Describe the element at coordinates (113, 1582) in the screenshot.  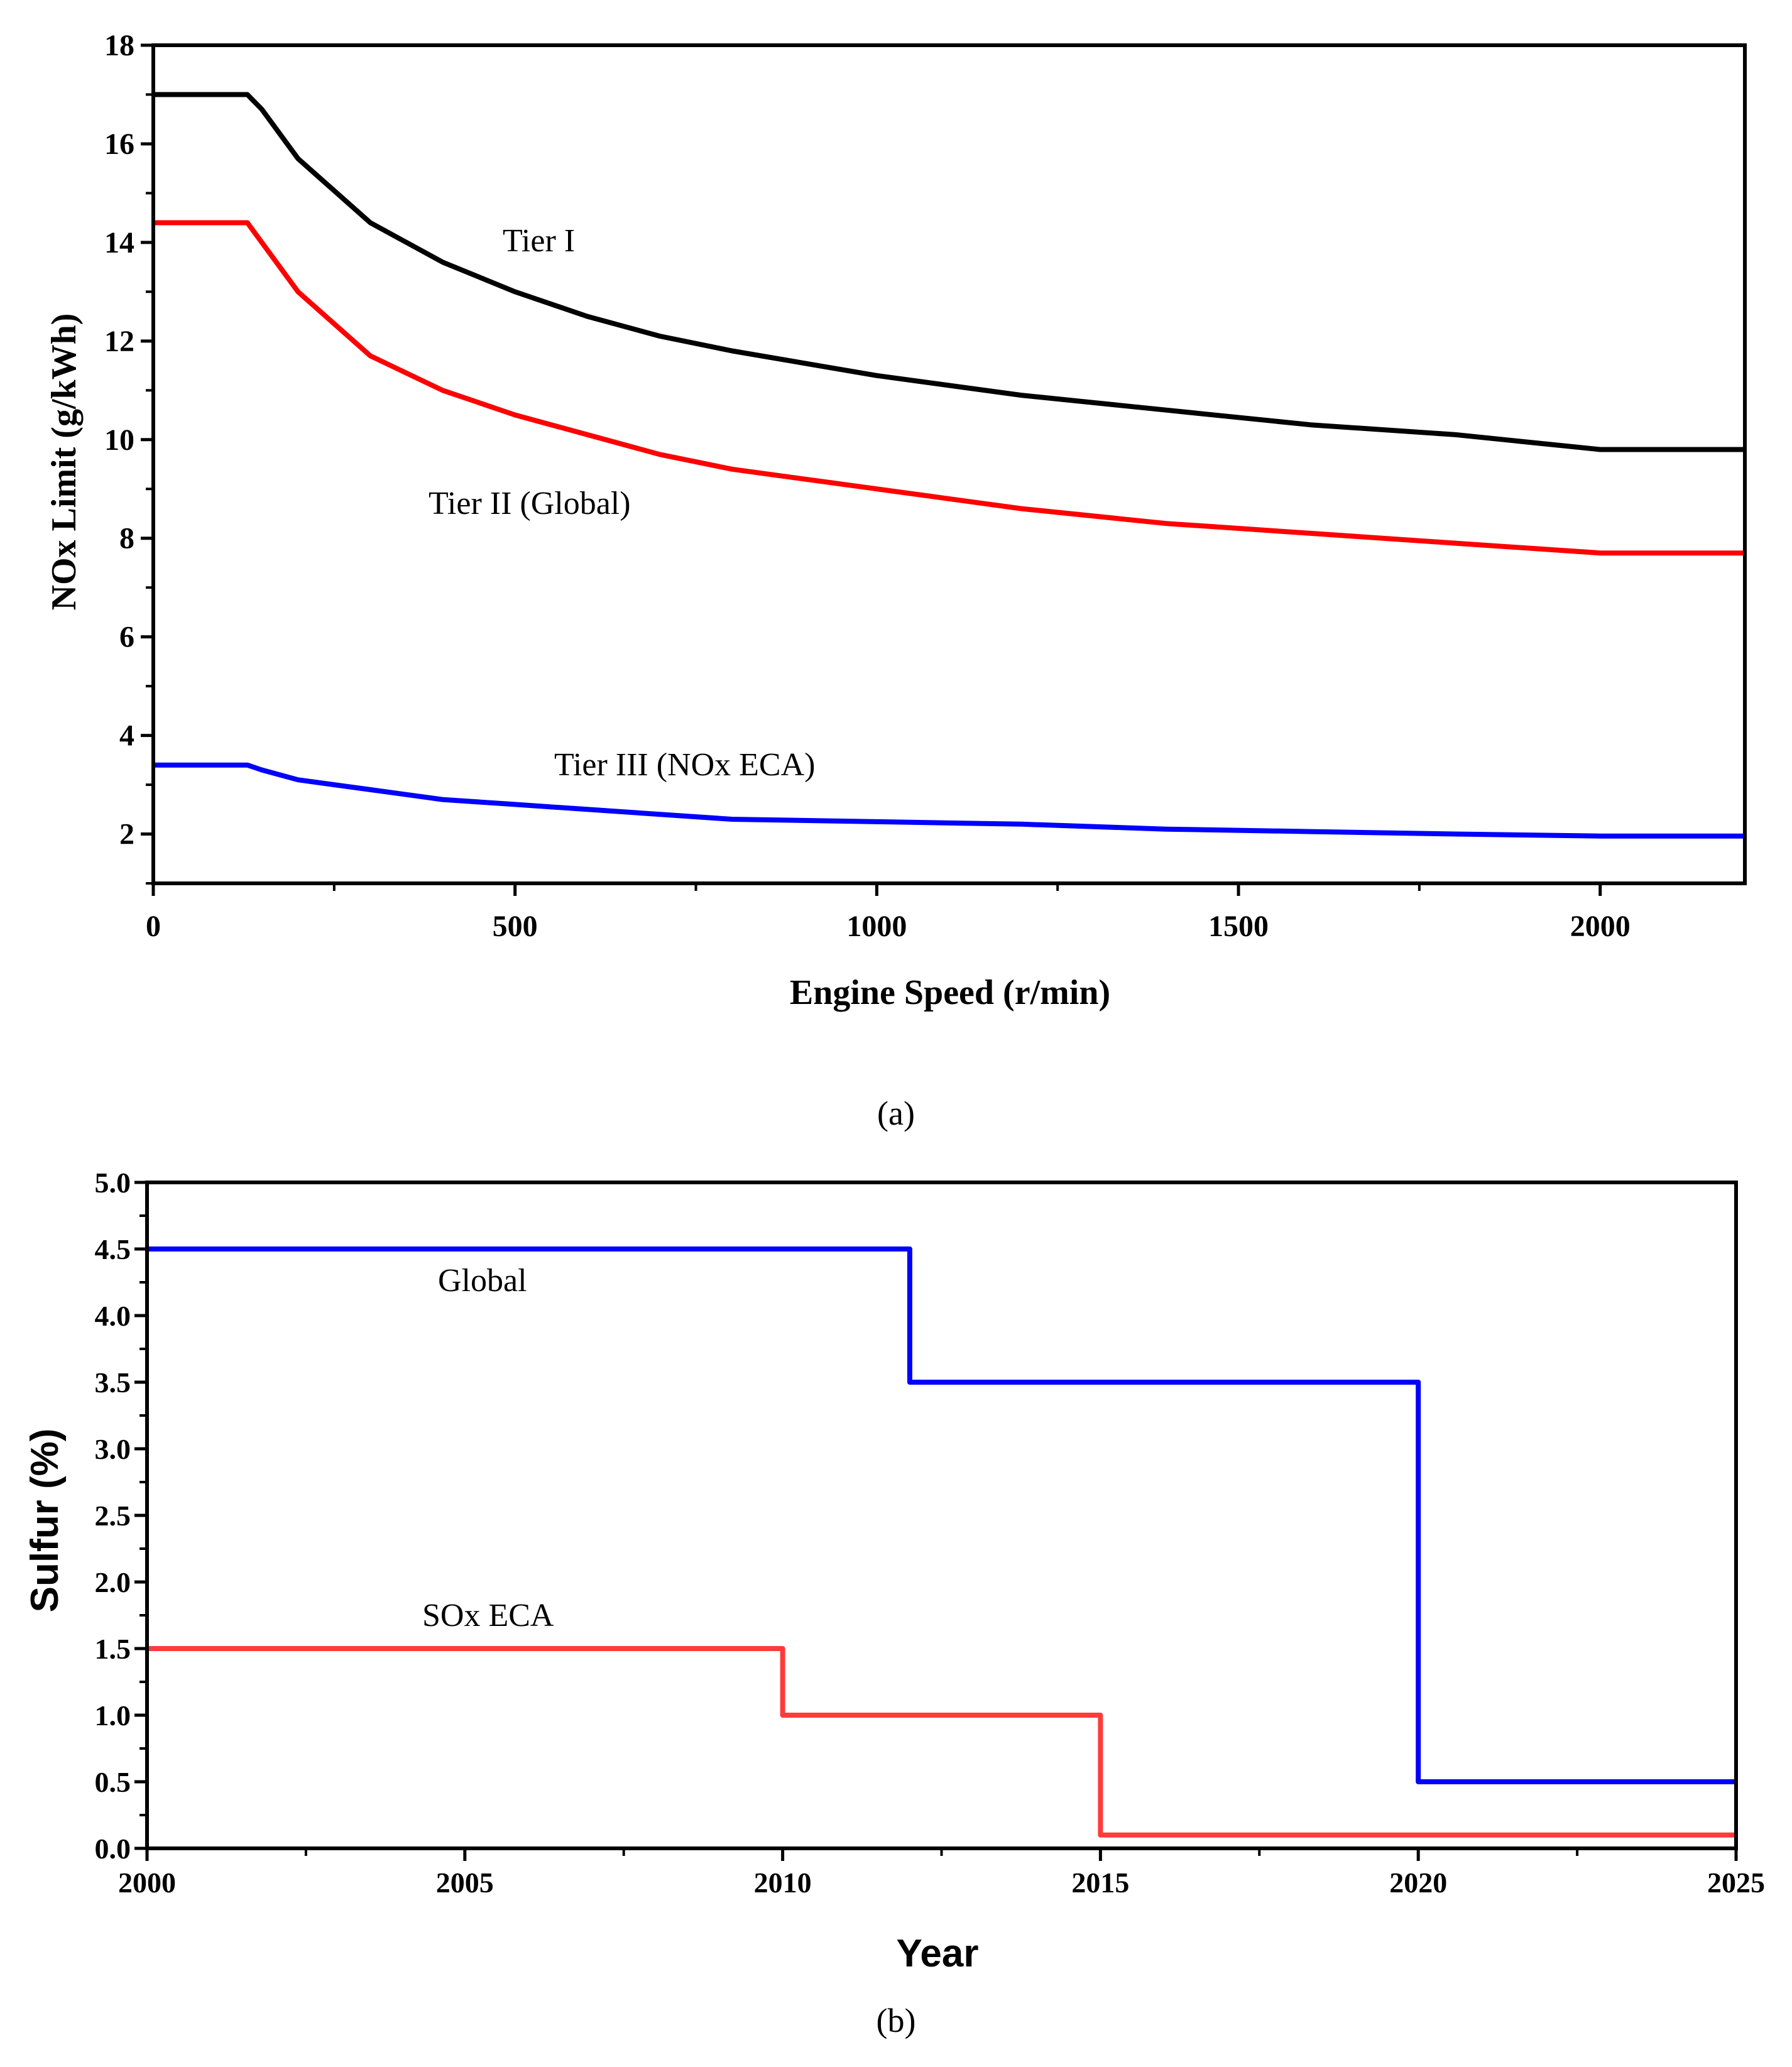
I see `y-tick-label: 2.0` at that location.